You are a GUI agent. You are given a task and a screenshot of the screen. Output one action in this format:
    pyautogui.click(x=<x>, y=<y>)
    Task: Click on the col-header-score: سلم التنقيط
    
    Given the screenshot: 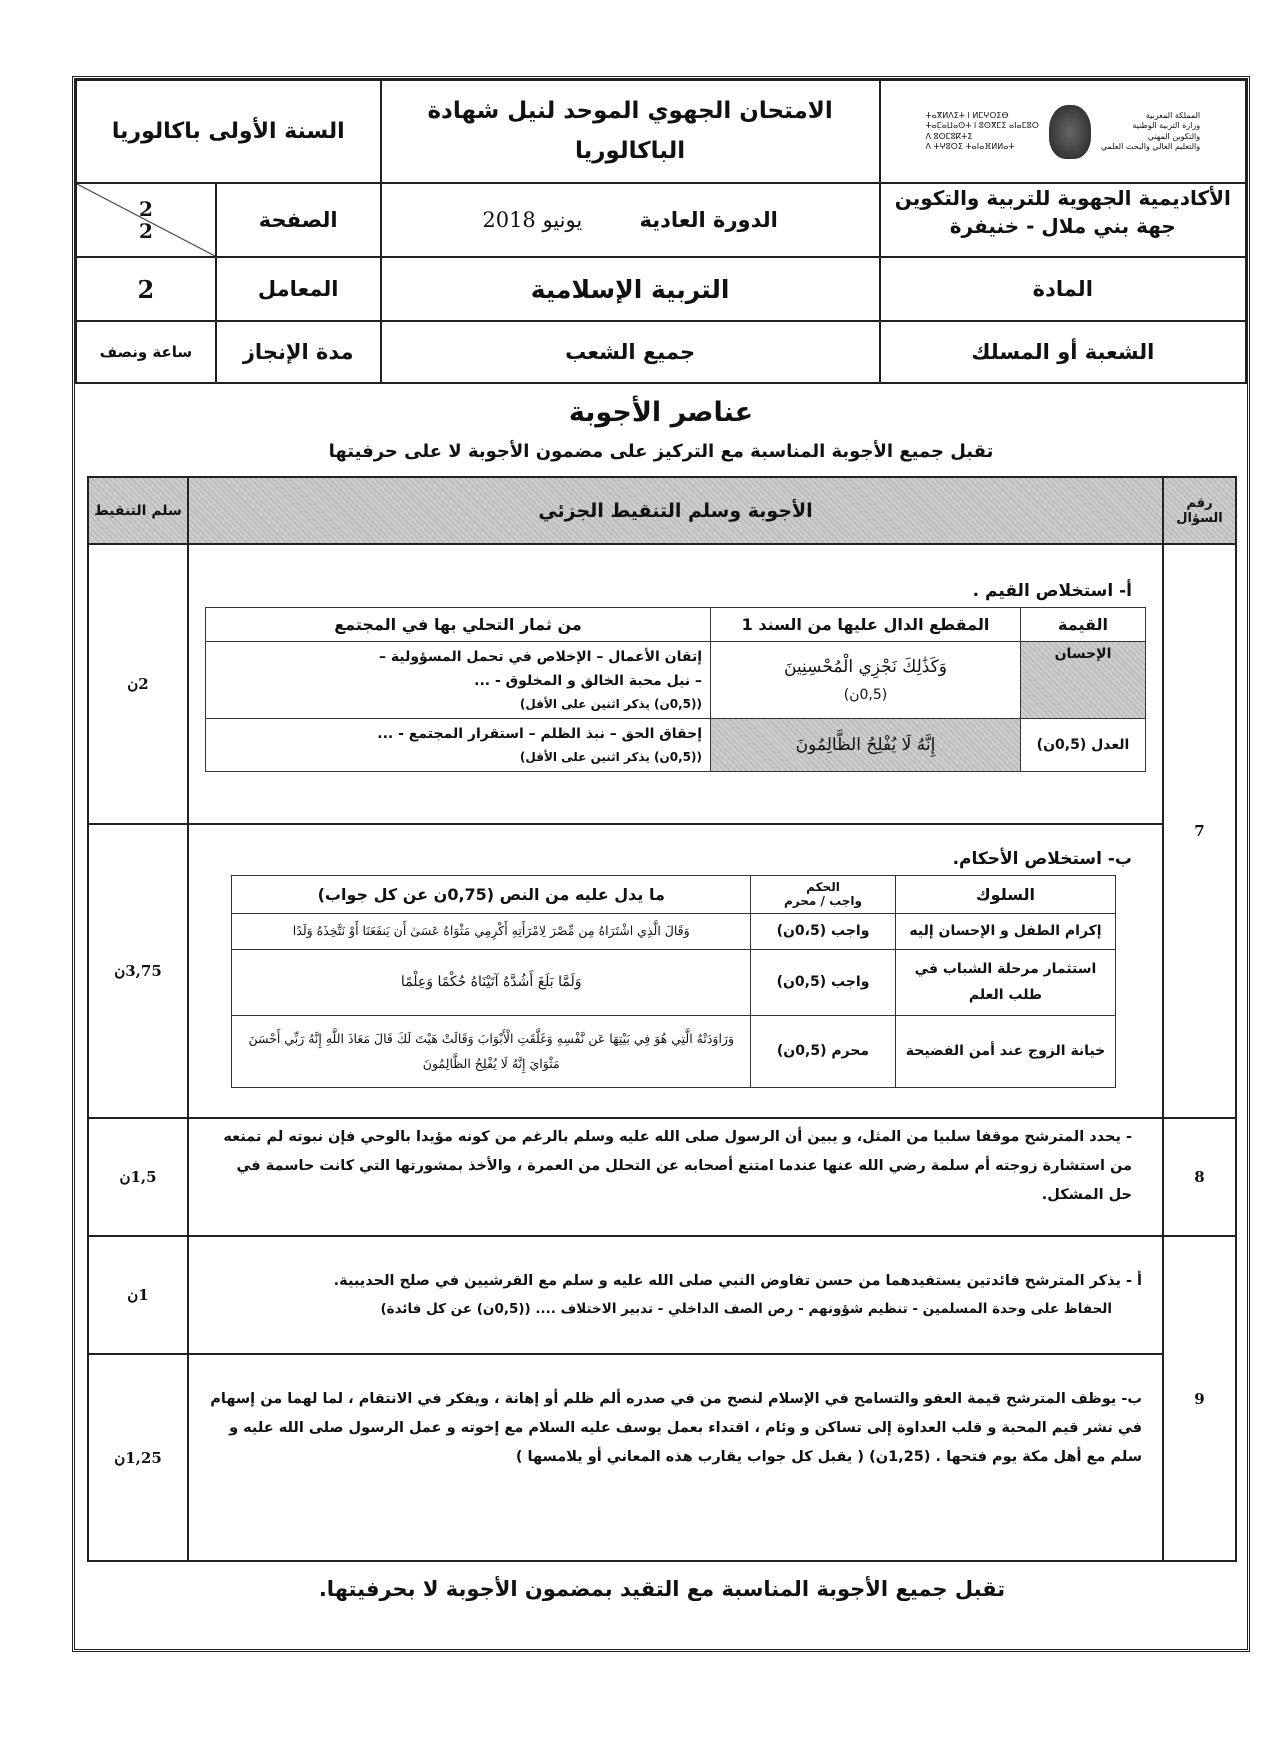 What is the action you would take?
    pyautogui.click(x=138, y=510)
    